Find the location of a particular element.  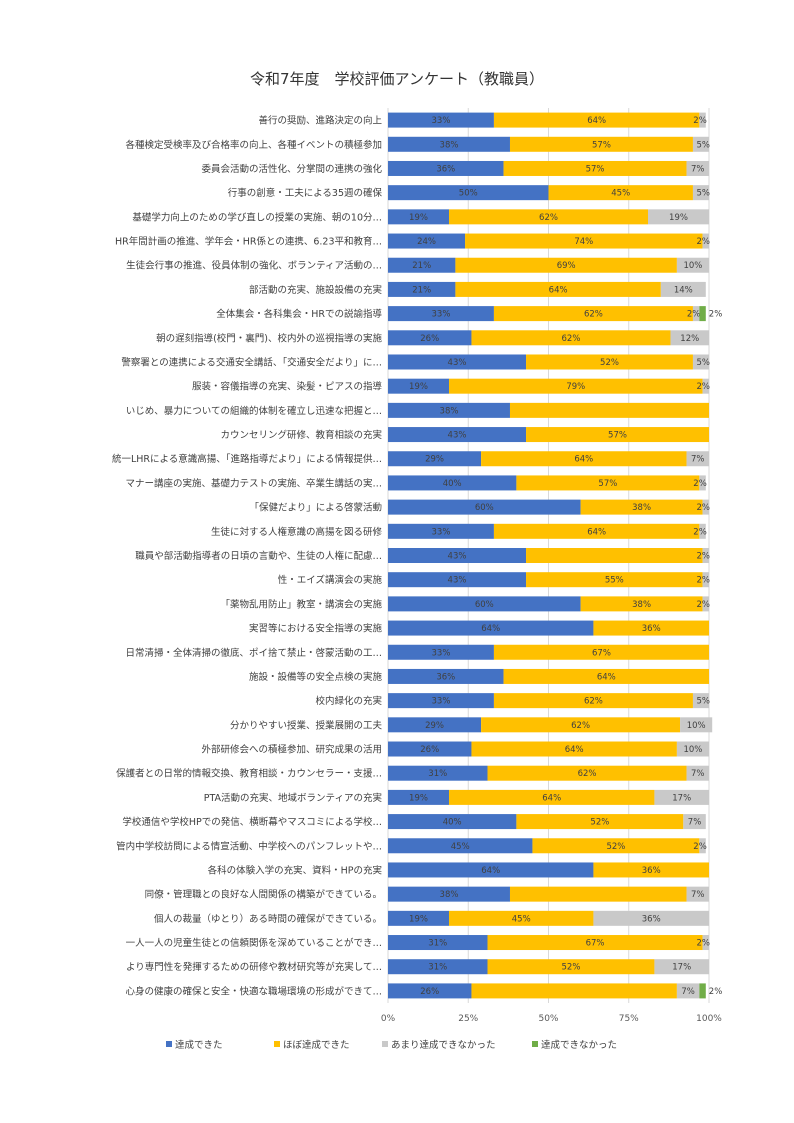

data-label: 60% is located at coordinates (484, 605).